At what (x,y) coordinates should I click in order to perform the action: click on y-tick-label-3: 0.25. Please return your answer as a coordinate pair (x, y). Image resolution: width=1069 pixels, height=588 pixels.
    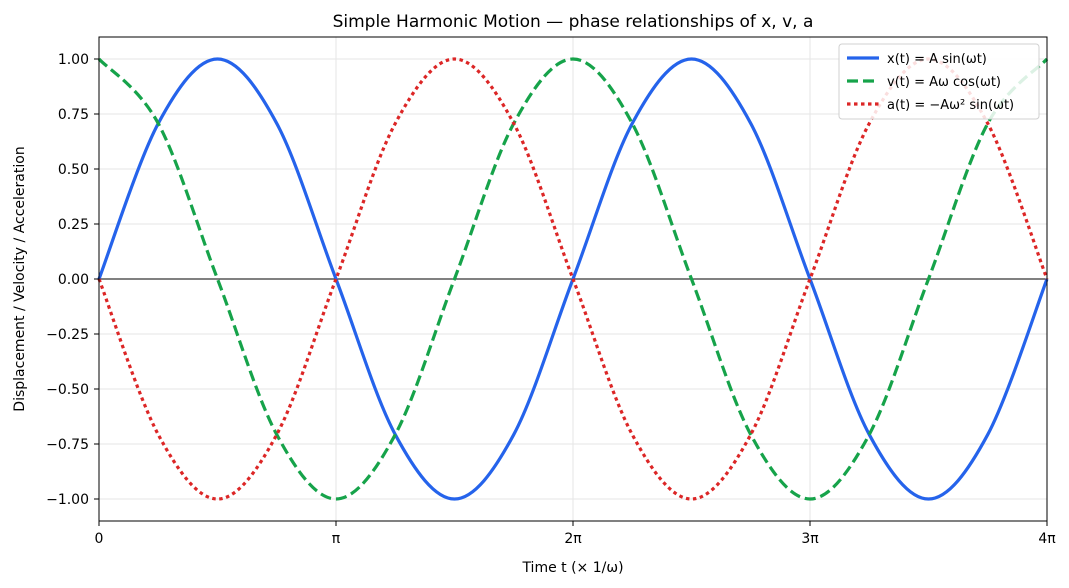
    Looking at the image, I should click on (73, 225).